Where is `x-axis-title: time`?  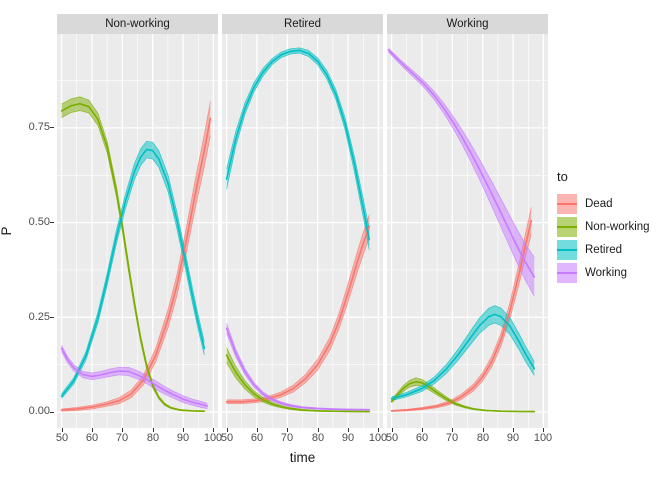
x-axis-title: time is located at coordinates (302, 457).